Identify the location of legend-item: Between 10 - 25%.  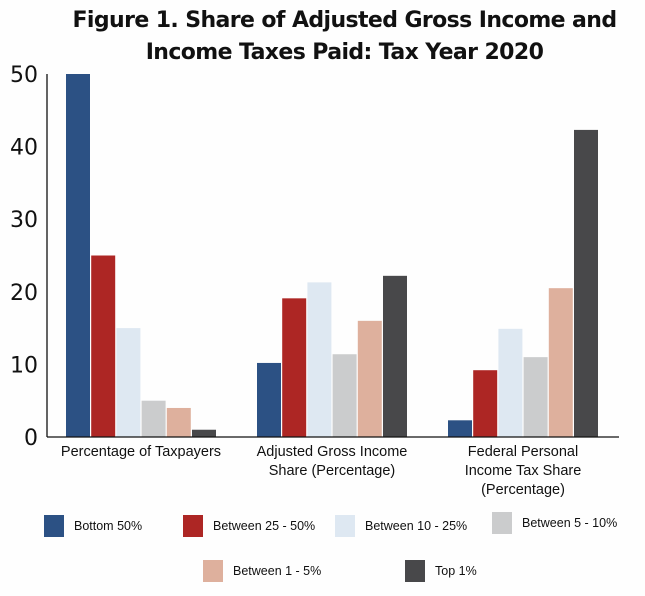
(401, 526).